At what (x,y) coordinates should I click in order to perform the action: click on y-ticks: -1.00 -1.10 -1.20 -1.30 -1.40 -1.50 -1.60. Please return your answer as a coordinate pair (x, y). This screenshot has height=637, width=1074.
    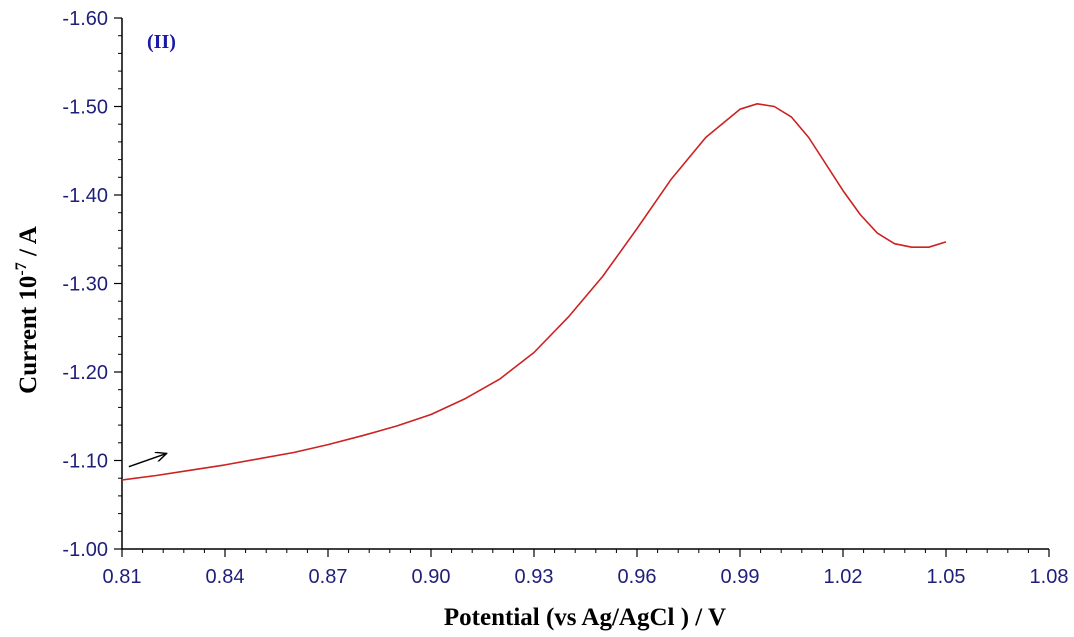
    Looking at the image, I should click on (92, 284).